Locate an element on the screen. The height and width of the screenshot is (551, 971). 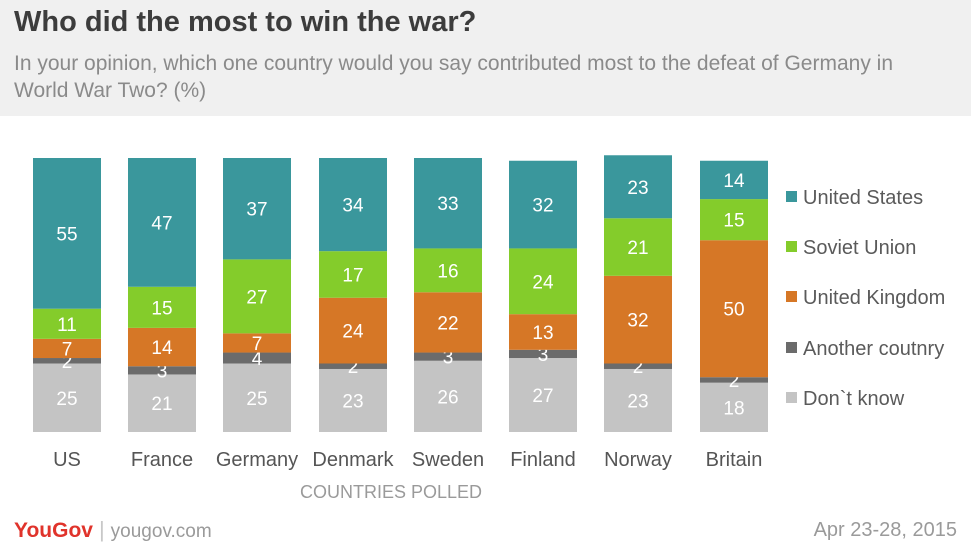
data-label-united-states: 34 is located at coordinates (353, 206).